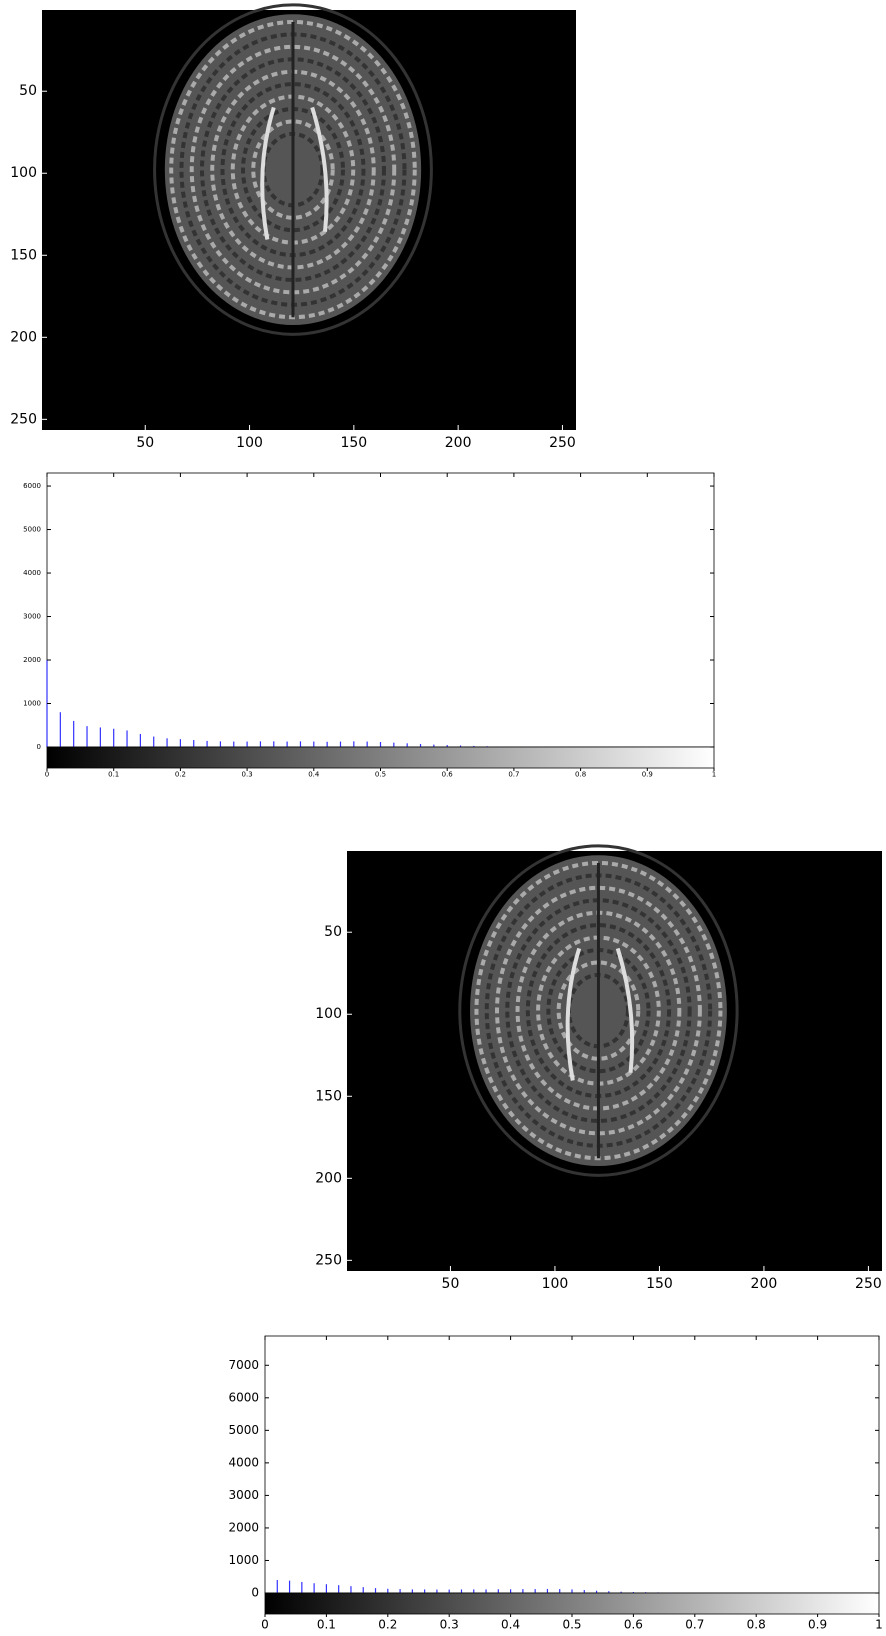  I want to click on x-tick-label: 0.7, so click(513, 774).